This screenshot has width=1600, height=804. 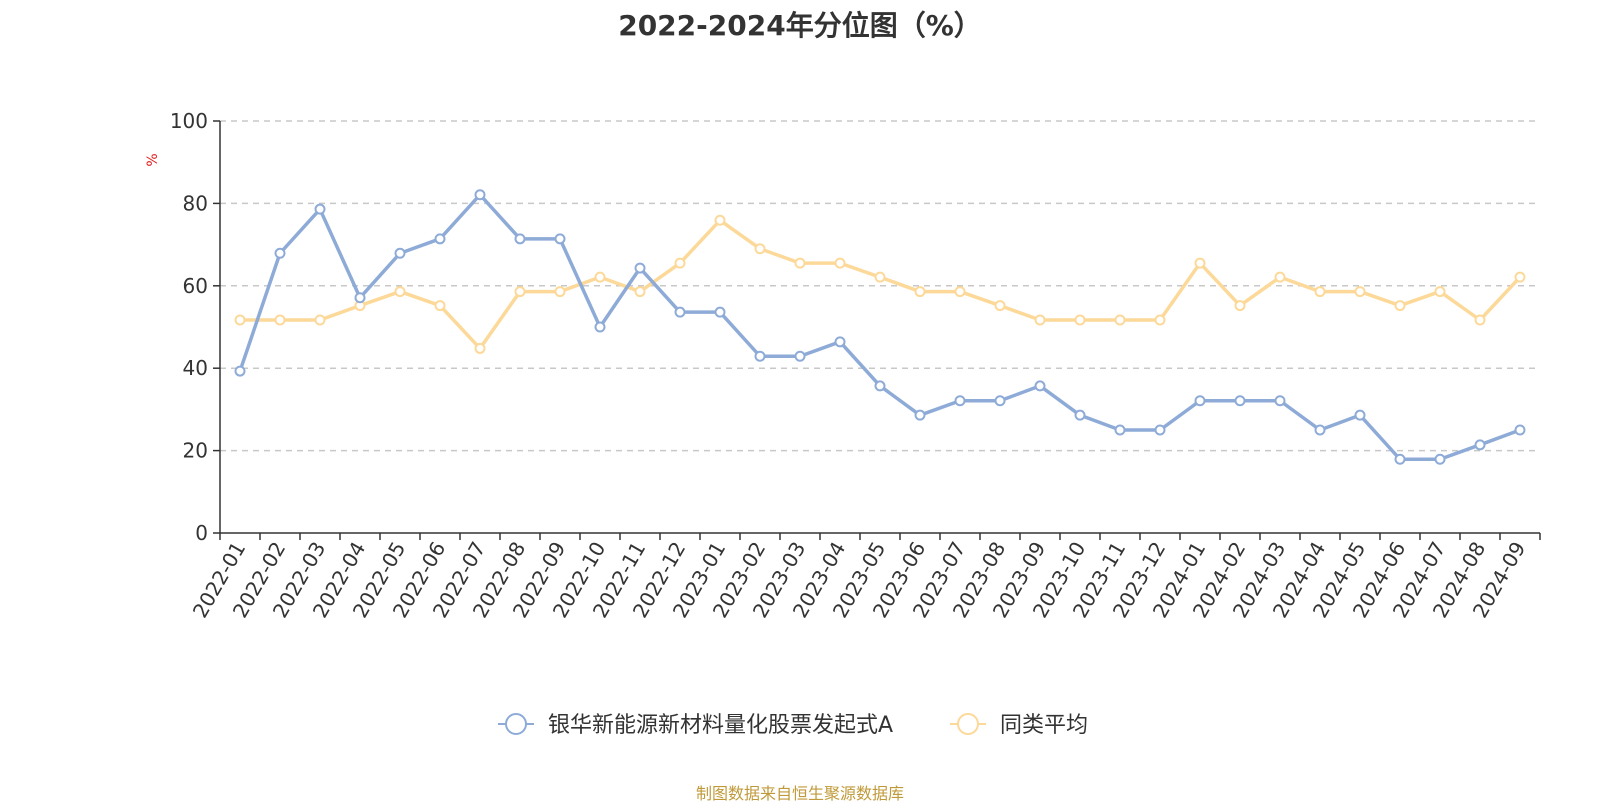 I want to click on y-tick-label: 100, so click(x=189, y=121).